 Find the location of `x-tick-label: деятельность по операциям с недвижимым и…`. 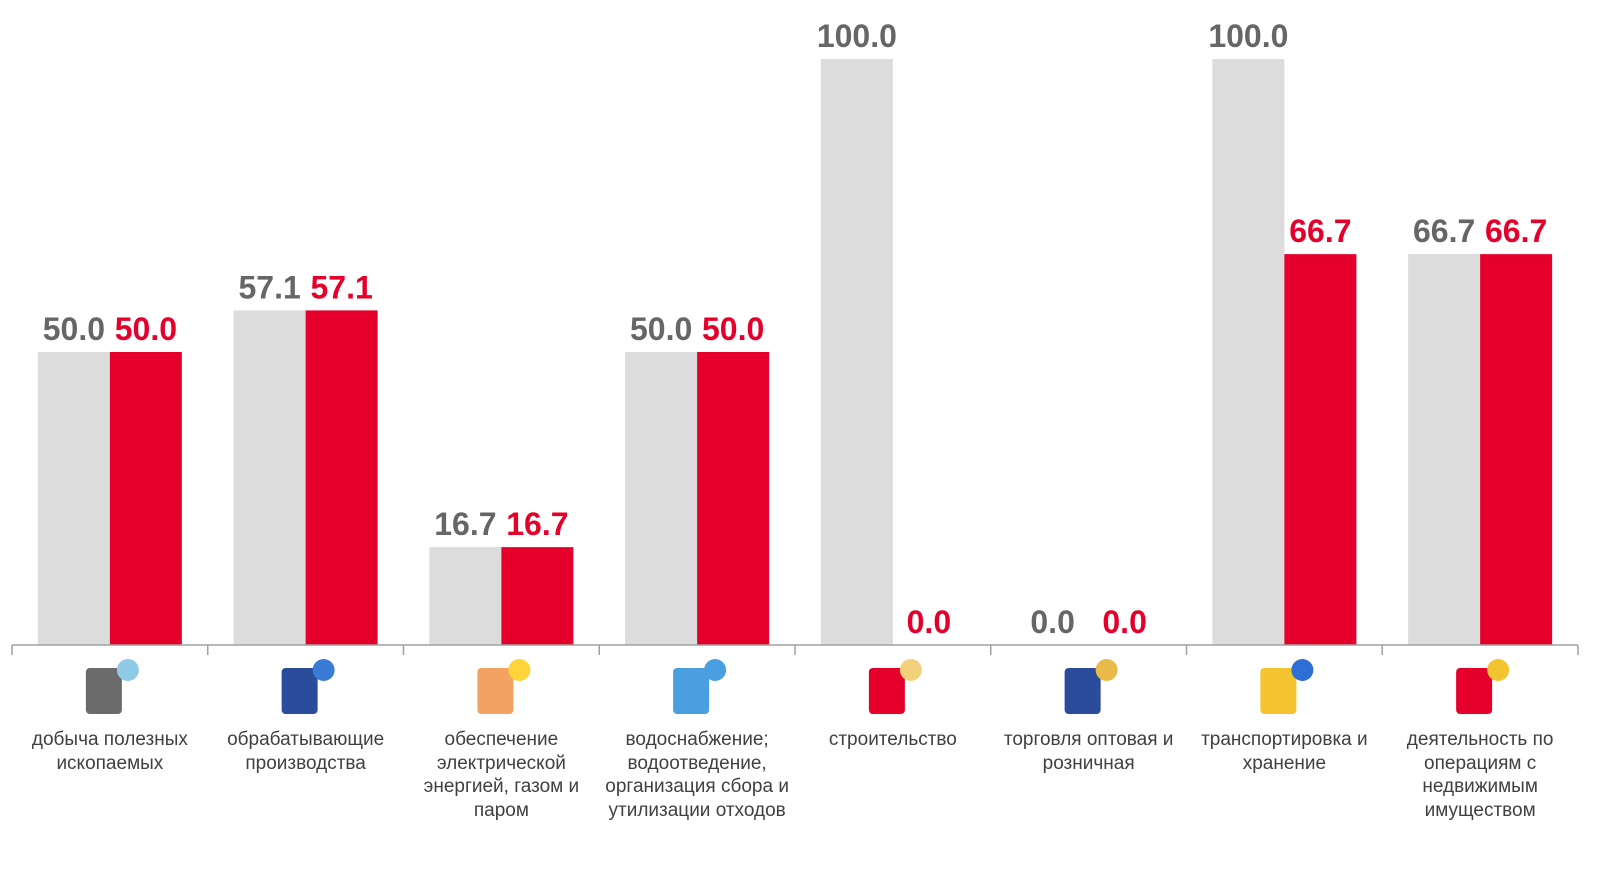

x-tick-label: деятельность по операциям с недвижимым и… is located at coordinates (1480, 775).